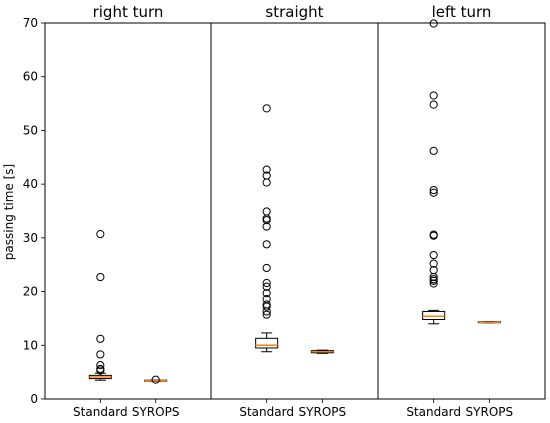 The height and width of the screenshot is (423, 550). What do you see at coordinates (34, 211) in the screenshot?
I see `y-axis: 0 10 20 30 40 50 60 70` at bounding box center [34, 211].